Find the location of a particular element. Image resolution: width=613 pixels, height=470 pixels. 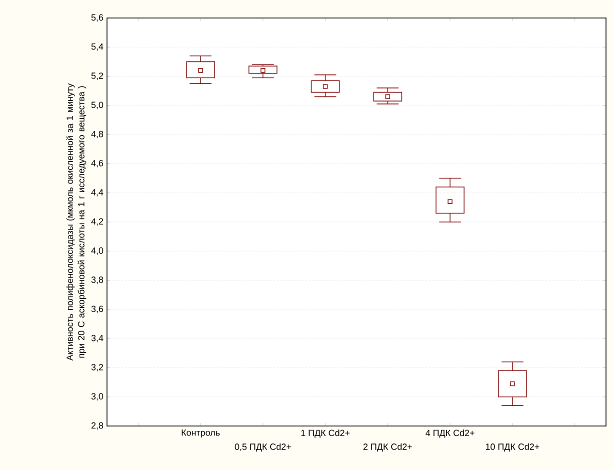

y-tick-label: 5,6 is located at coordinates (97, 18).